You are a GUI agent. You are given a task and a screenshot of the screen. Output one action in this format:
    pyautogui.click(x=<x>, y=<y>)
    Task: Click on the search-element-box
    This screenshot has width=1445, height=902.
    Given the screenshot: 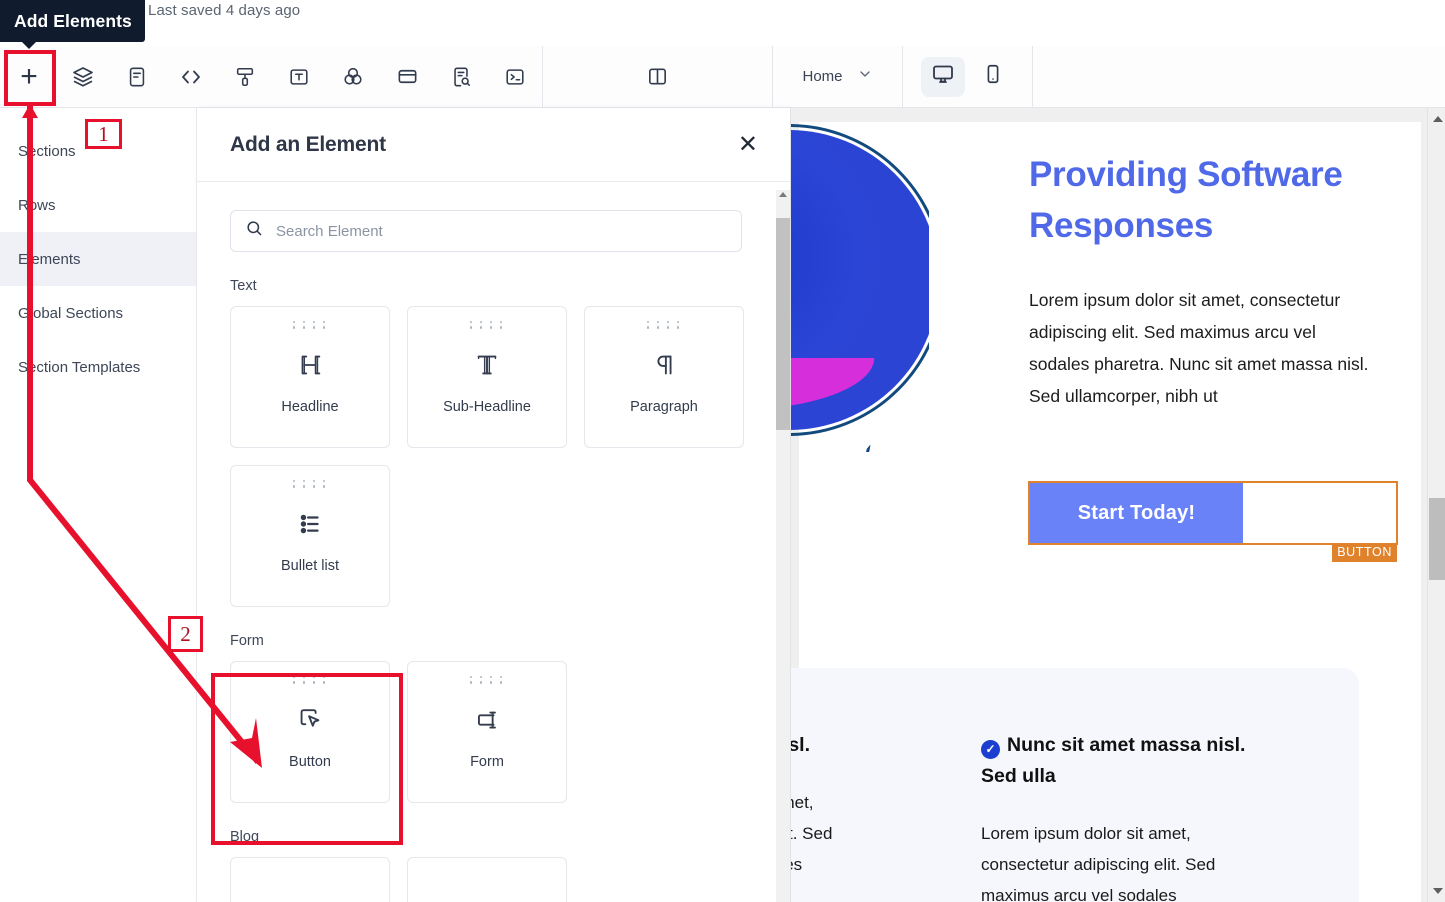 What is the action you would take?
    pyautogui.click(x=486, y=231)
    